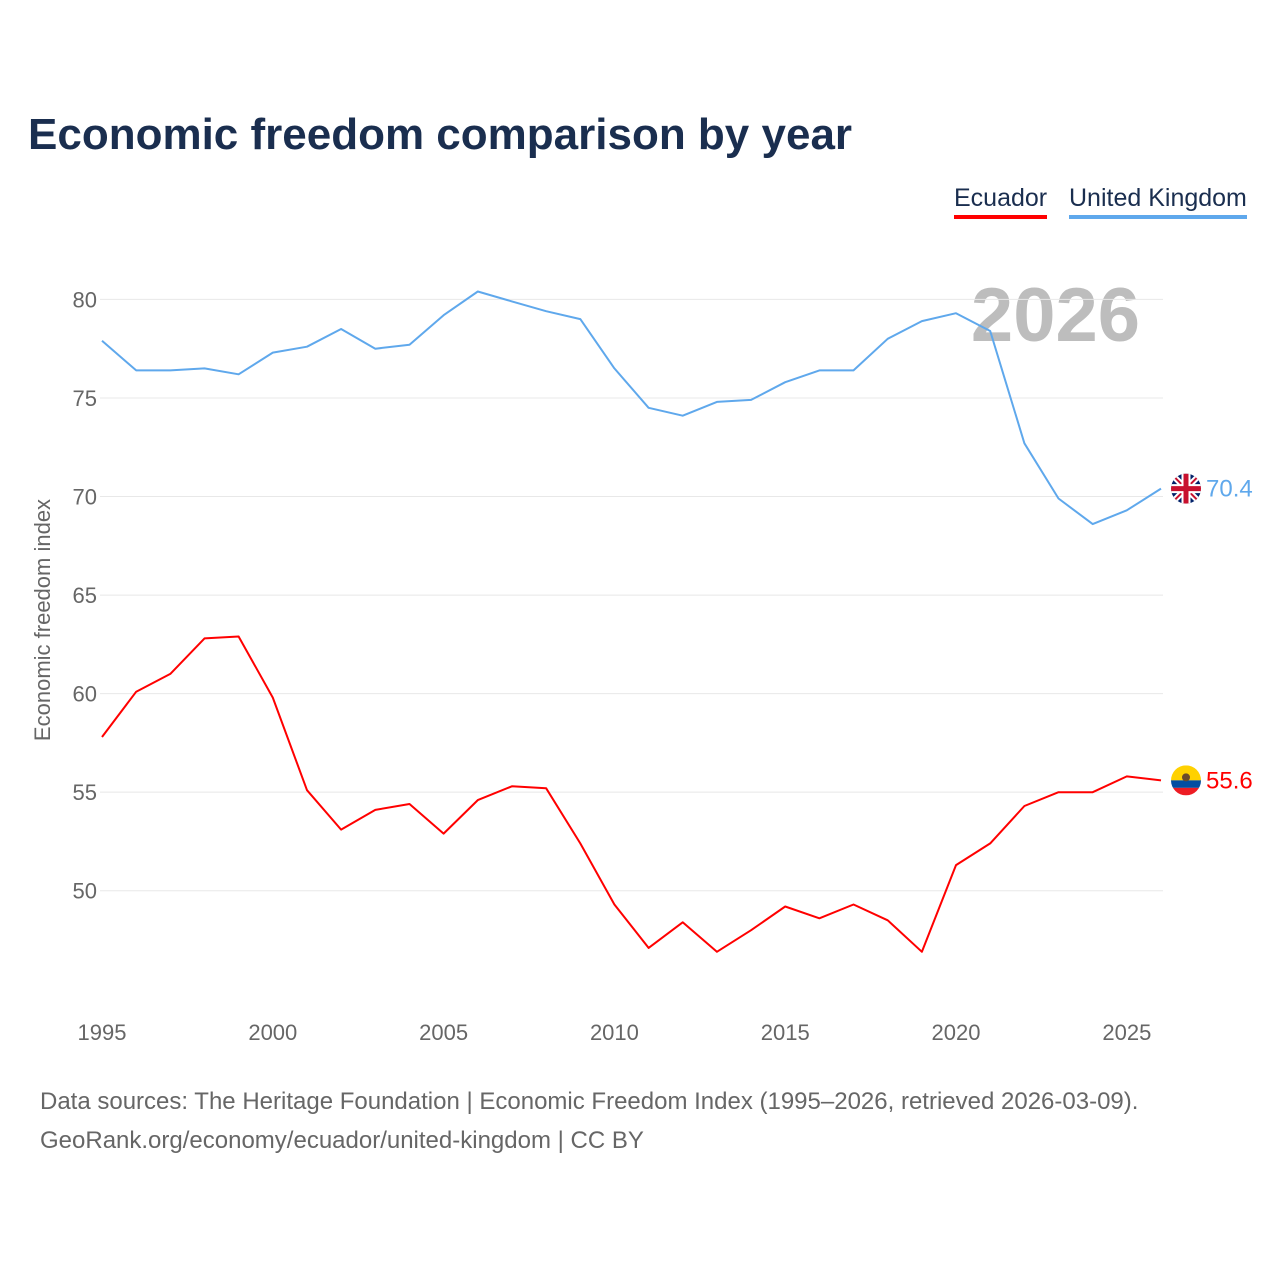 Image resolution: width=1280 pixels, height=1280 pixels. What do you see at coordinates (85, 792) in the screenshot?
I see `y-tick-label: 55` at bounding box center [85, 792].